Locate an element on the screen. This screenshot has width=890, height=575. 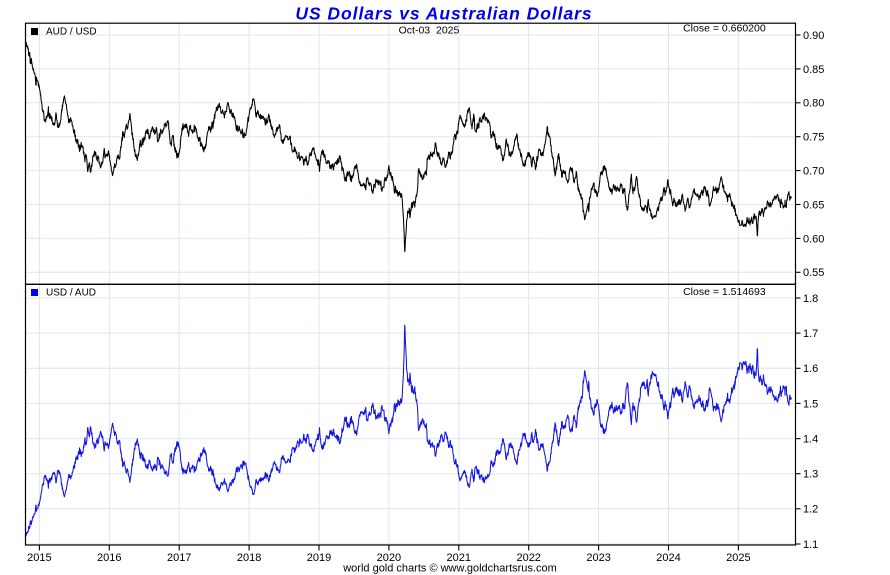
svg-text: 2018 is located at coordinates (249, 558).